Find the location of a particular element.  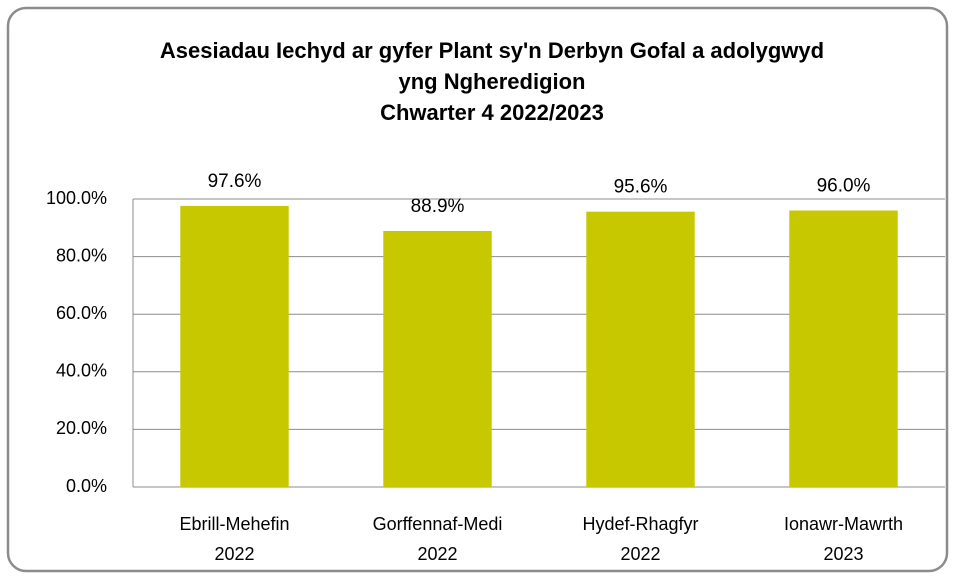

y-tick-label: 100.0% is located at coordinates (76, 198).